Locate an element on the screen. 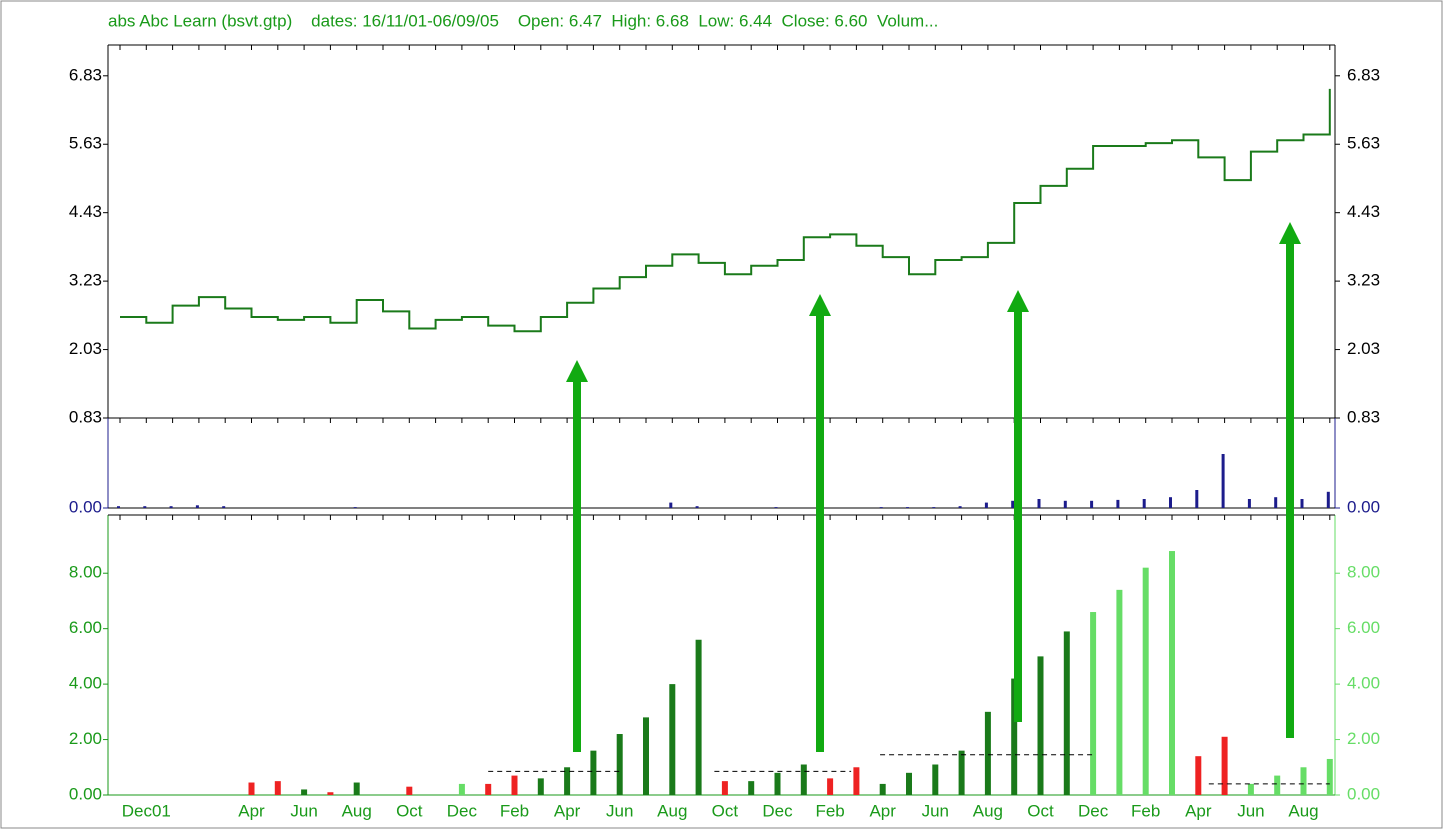 The image size is (1444, 830). y-tick-label: 0.83 is located at coordinates (85, 416).